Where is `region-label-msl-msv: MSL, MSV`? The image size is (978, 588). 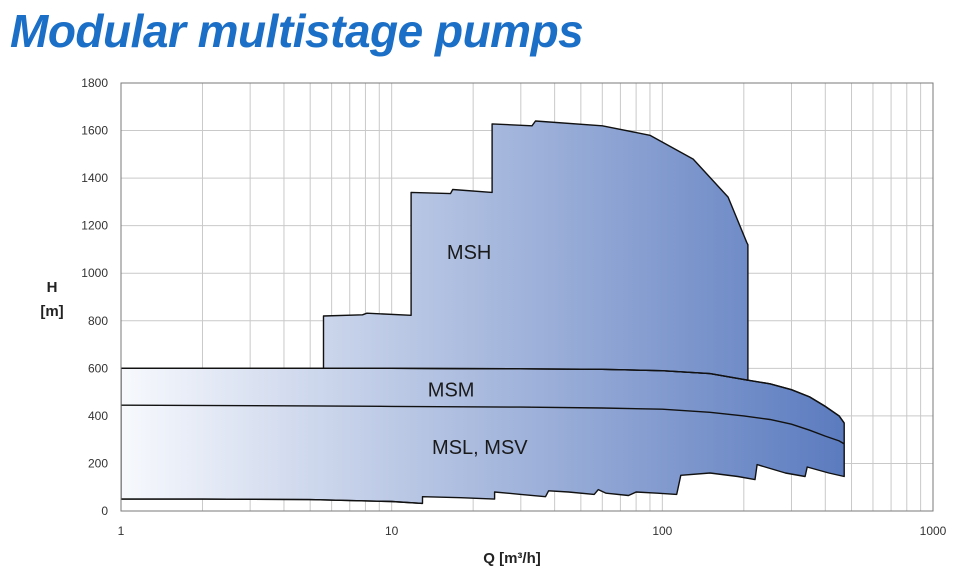
region-label-msl-msv: MSL, MSV is located at coordinates (480, 448).